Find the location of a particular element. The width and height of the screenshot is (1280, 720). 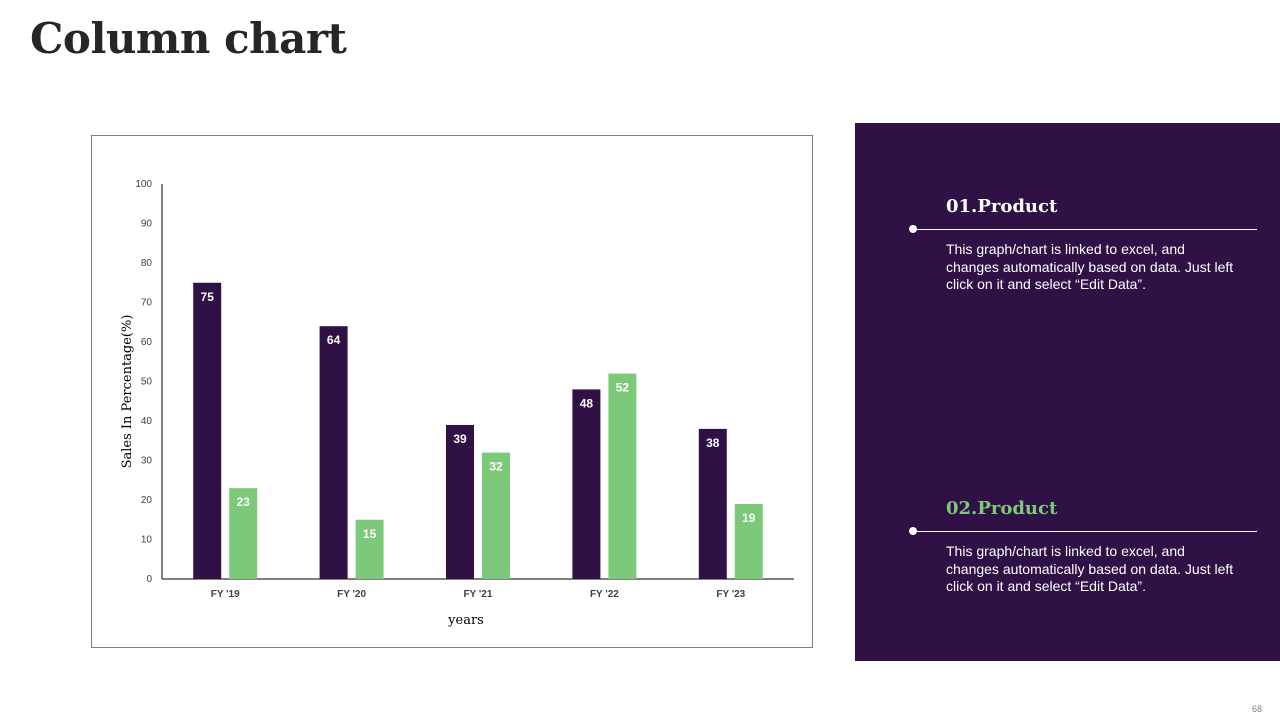

y-tick-label: 80 is located at coordinates (147, 263).